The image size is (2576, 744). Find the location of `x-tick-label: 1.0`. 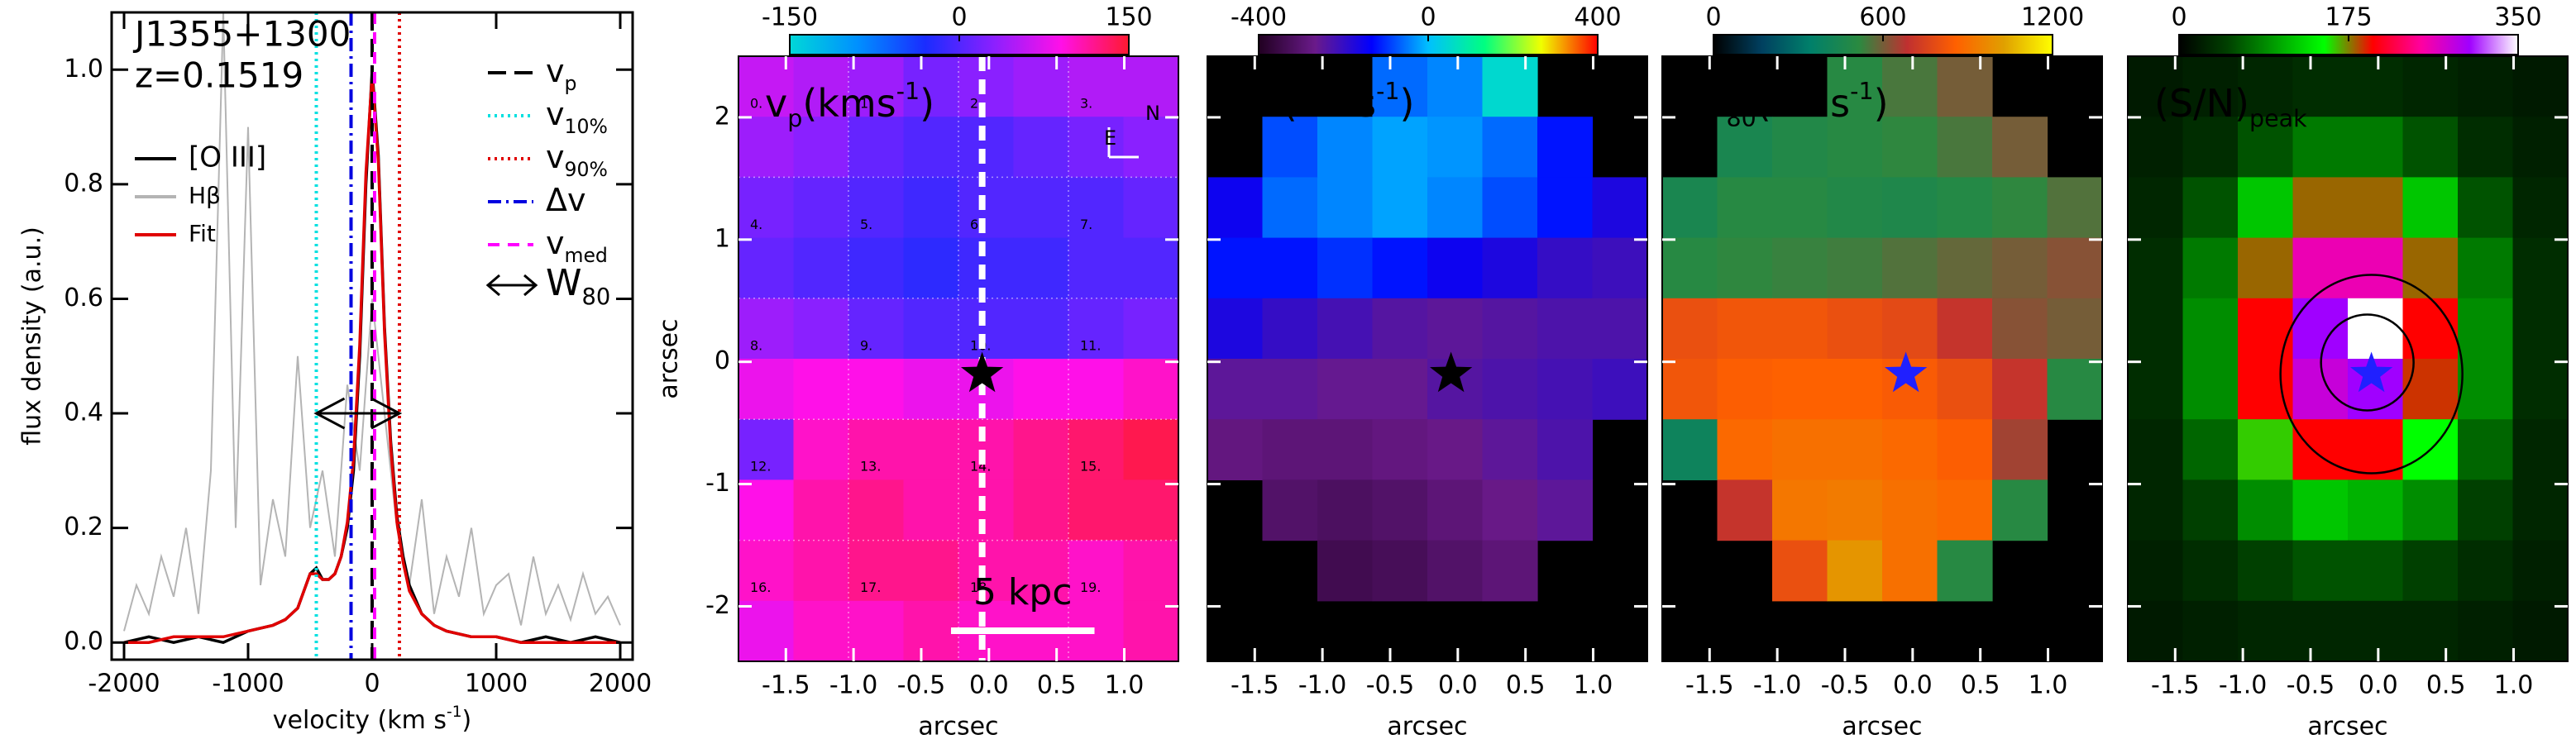

x-tick-label: 1.0 is located at coordinates (1125, 685).